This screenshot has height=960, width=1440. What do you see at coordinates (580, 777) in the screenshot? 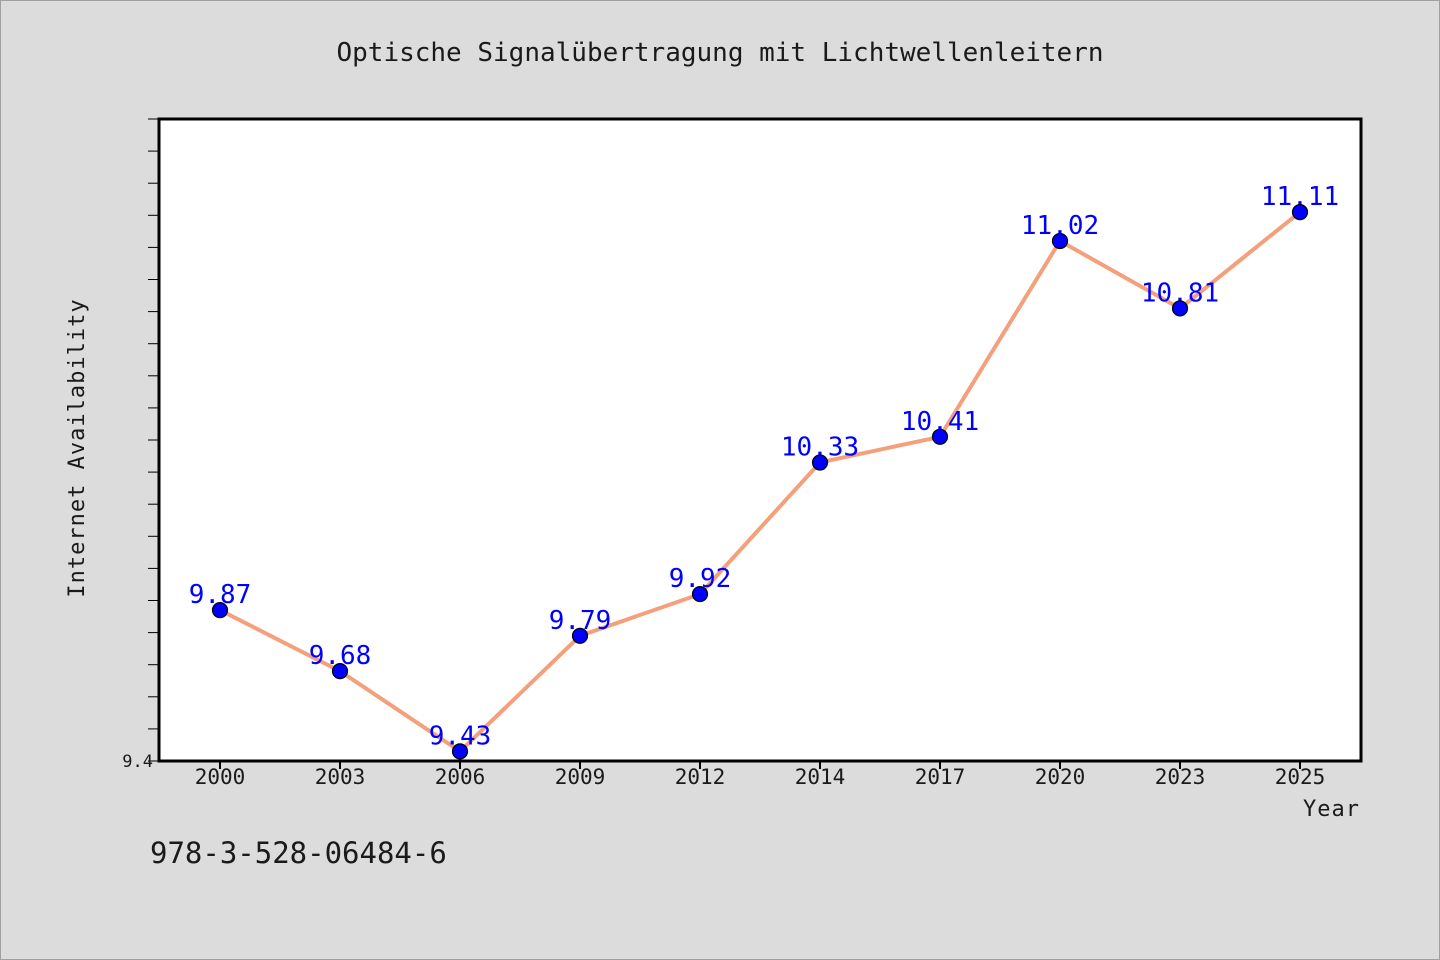
I see `x-tick-label: 2009` at bounding box center [580, 777].